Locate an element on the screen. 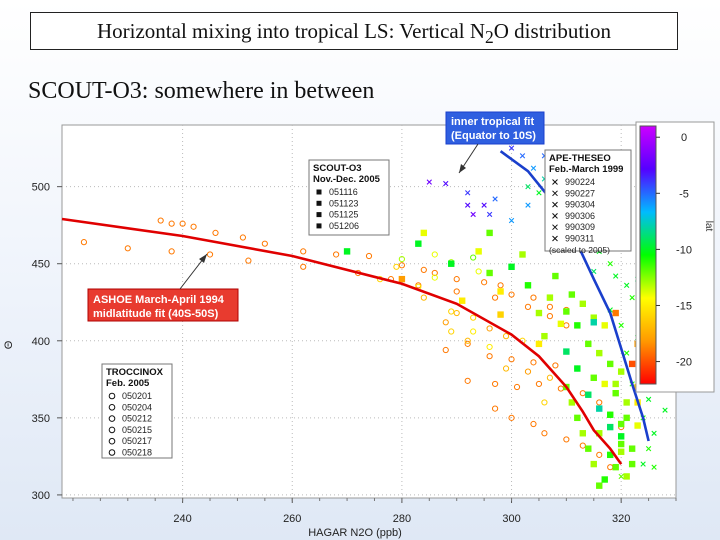 The image size is (720, 540). midlatitude-fit-arrowhead is located at coordinates (203, 258).